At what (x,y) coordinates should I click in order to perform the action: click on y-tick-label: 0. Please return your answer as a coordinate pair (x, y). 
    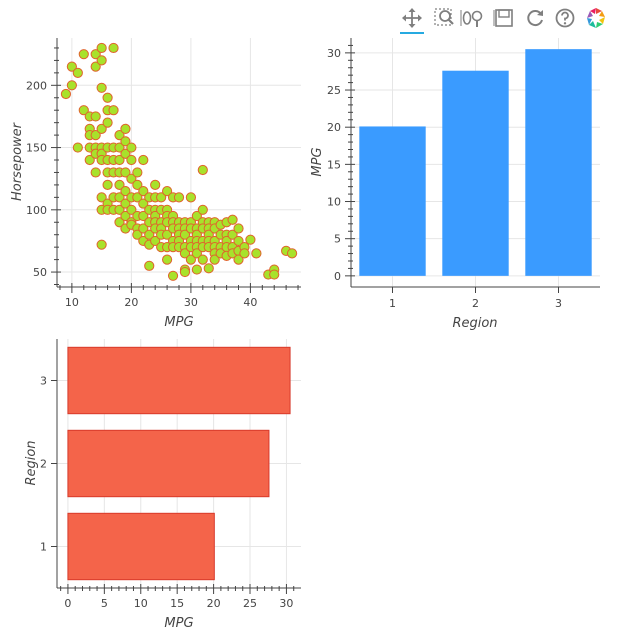
    Looking at the image, I should click on (337, 276).